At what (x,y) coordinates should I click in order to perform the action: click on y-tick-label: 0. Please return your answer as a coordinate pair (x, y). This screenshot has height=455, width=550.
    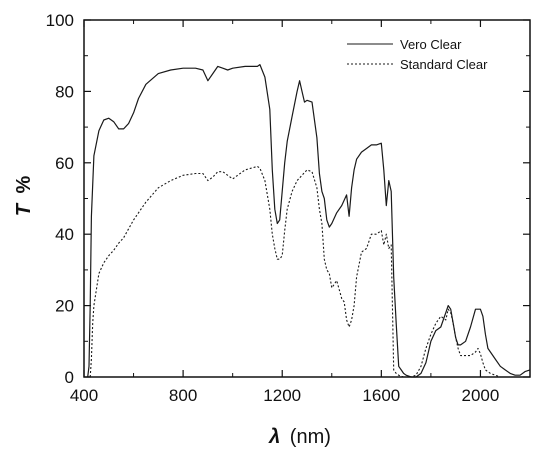
    Looking at the image, I should click on (69, 377).